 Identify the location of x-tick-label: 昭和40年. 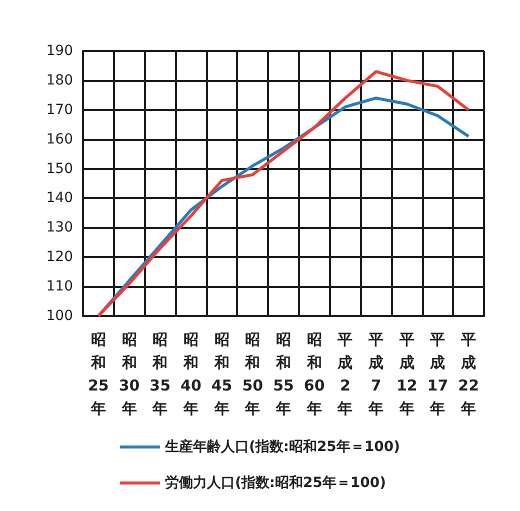
(191, 374).